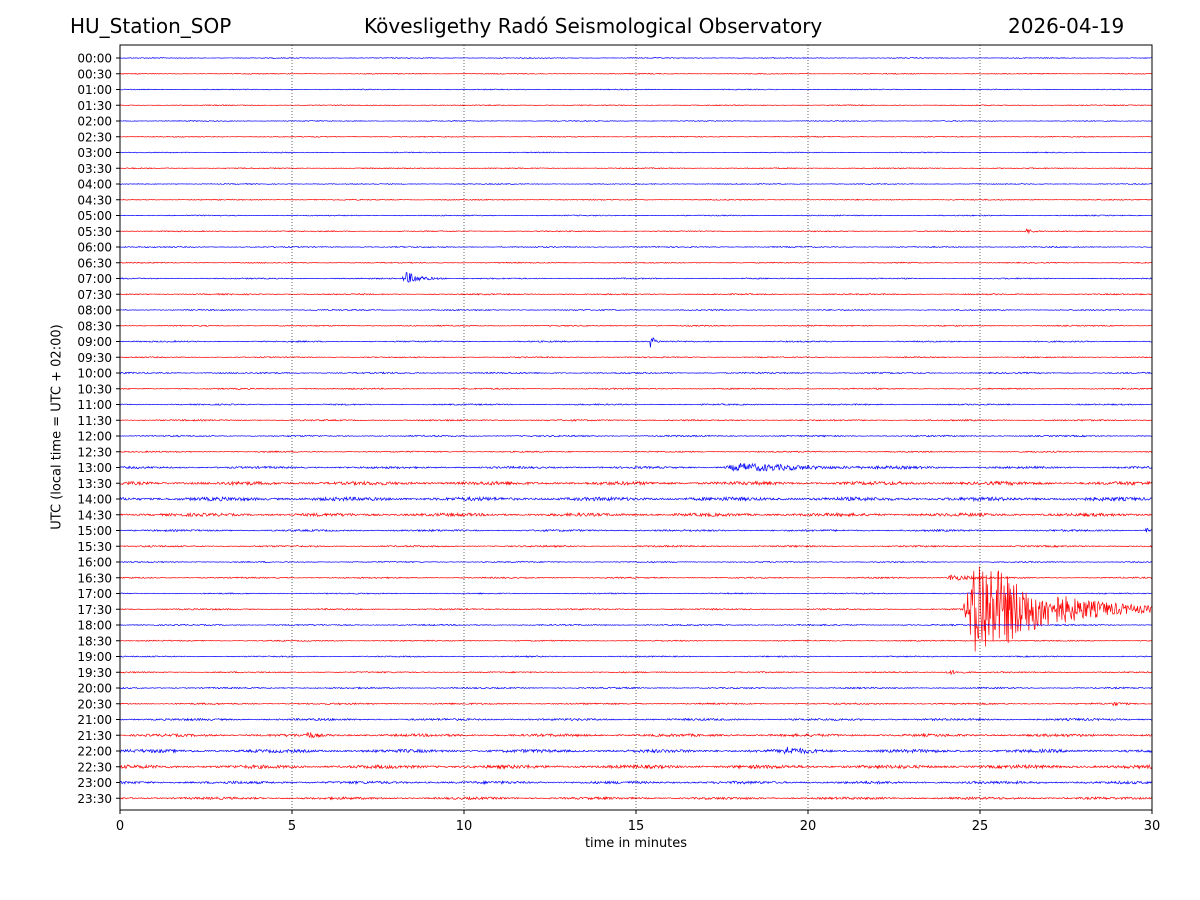 The width and height of the screenshot is (1200, 900). I want to click on y-tick-label-1030: 10:30, so click(94, 389).